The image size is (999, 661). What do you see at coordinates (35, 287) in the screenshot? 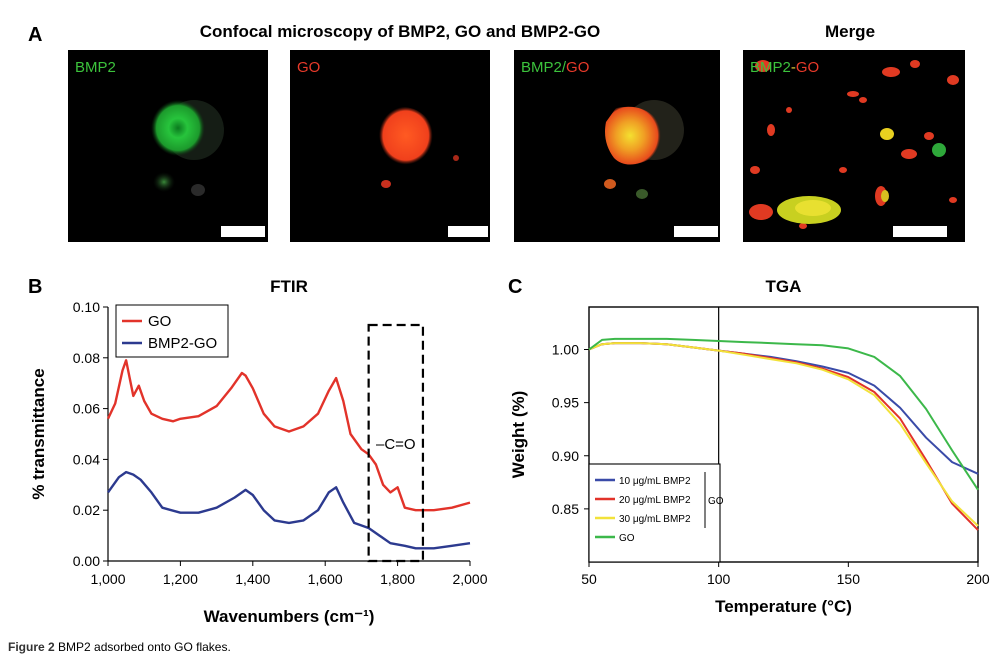
I see `panel-b-letter: B` at bounding box center [35, 287].